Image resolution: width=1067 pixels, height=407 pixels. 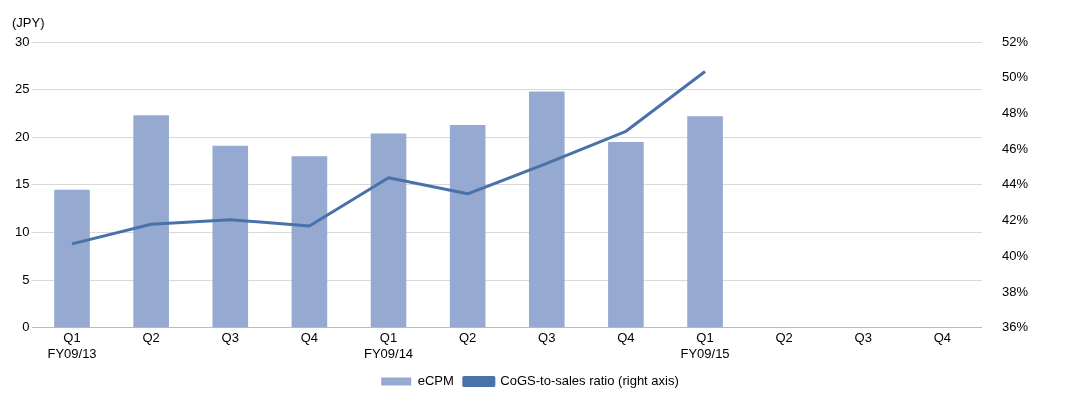 I want to click on y-tick-label: 25, so click(x=22, y=89).